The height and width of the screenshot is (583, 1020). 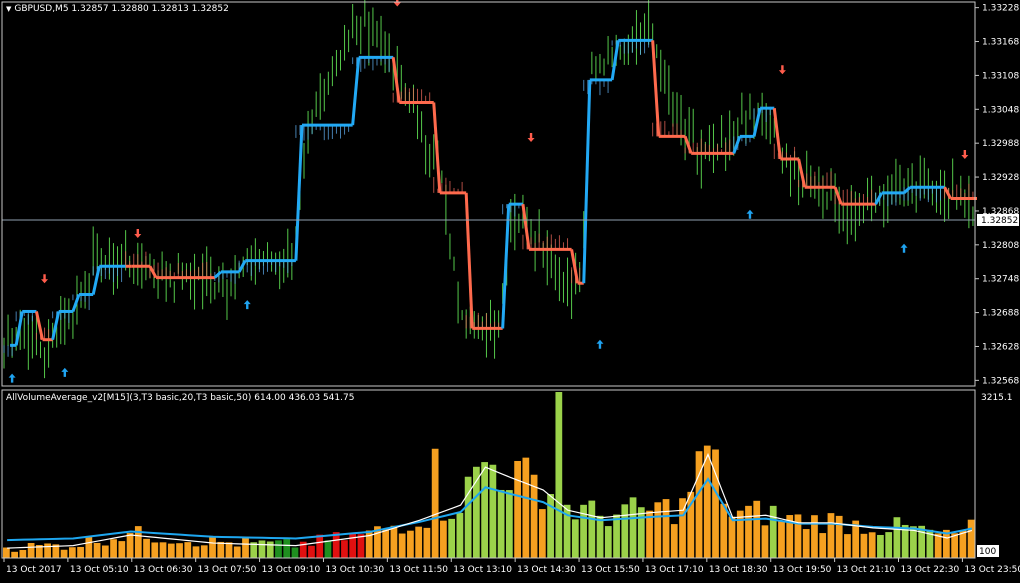 I want to click on price-tick-label: 1.32868, so click(x=1000, y=212).